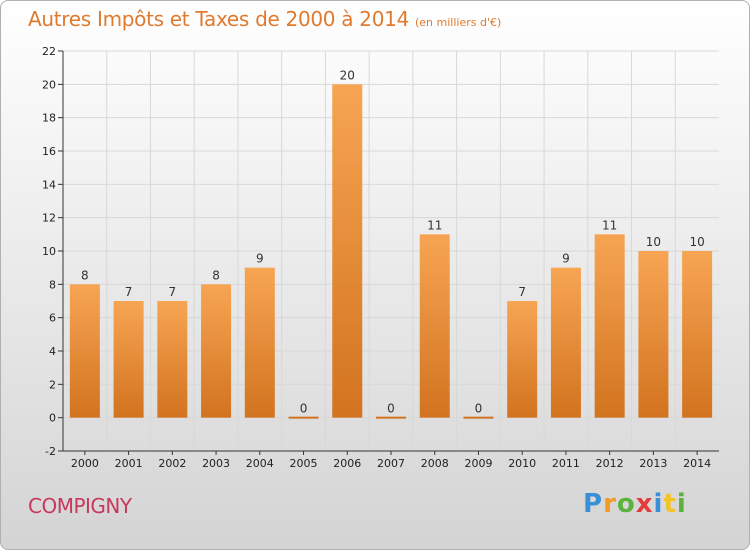  What do you see at coordinates (644, 504) in the screenshot?
I see `logo-letter: x` at bounding box center [644, 504].